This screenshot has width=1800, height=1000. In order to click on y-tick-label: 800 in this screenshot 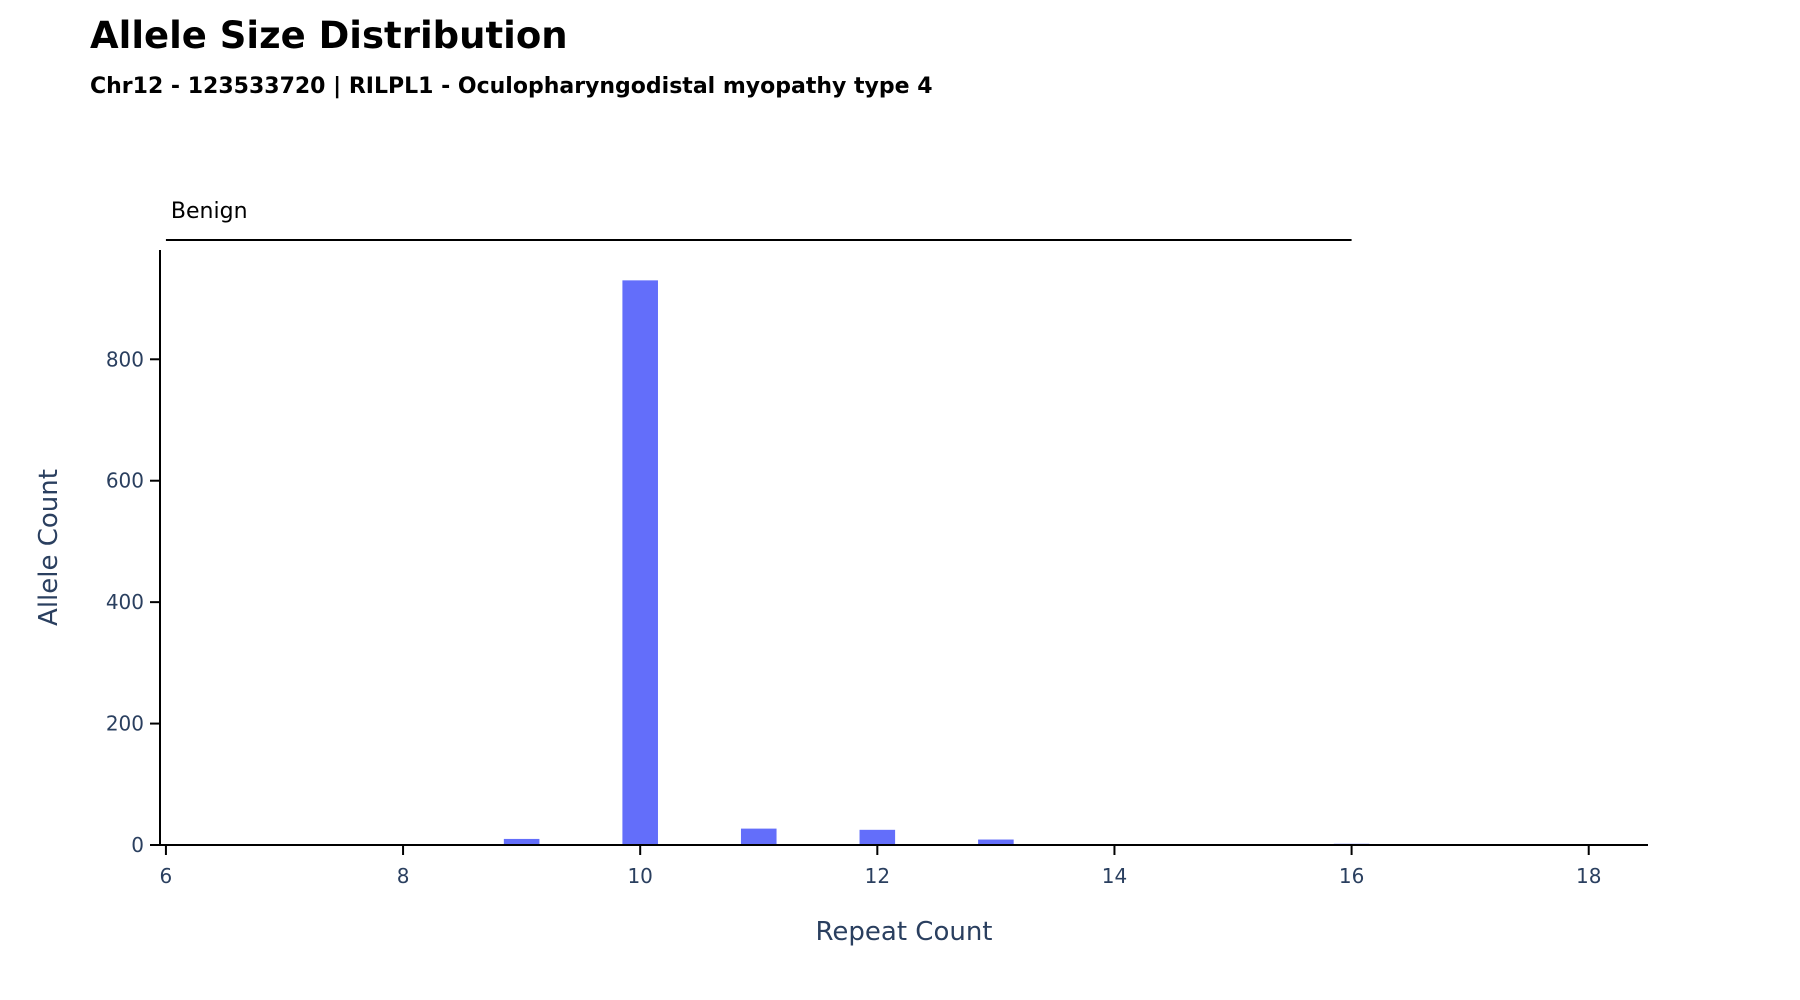, I will do `click(125, 359)`.